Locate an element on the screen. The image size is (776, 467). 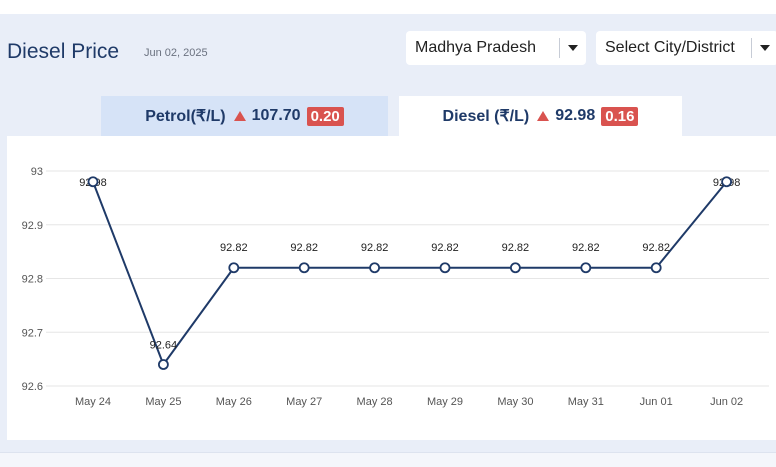
x-tick-label: May 26 is located at coordinates (234, 402).